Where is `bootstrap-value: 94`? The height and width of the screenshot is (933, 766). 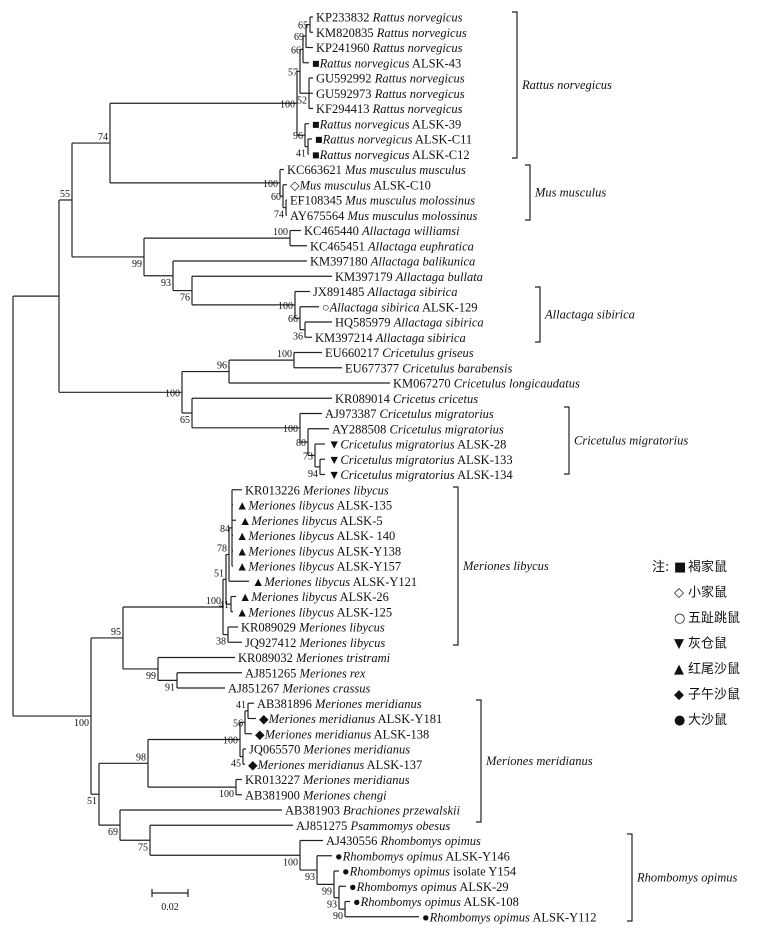
bootstrap-value: 94 is located at coordinates (313, 474).